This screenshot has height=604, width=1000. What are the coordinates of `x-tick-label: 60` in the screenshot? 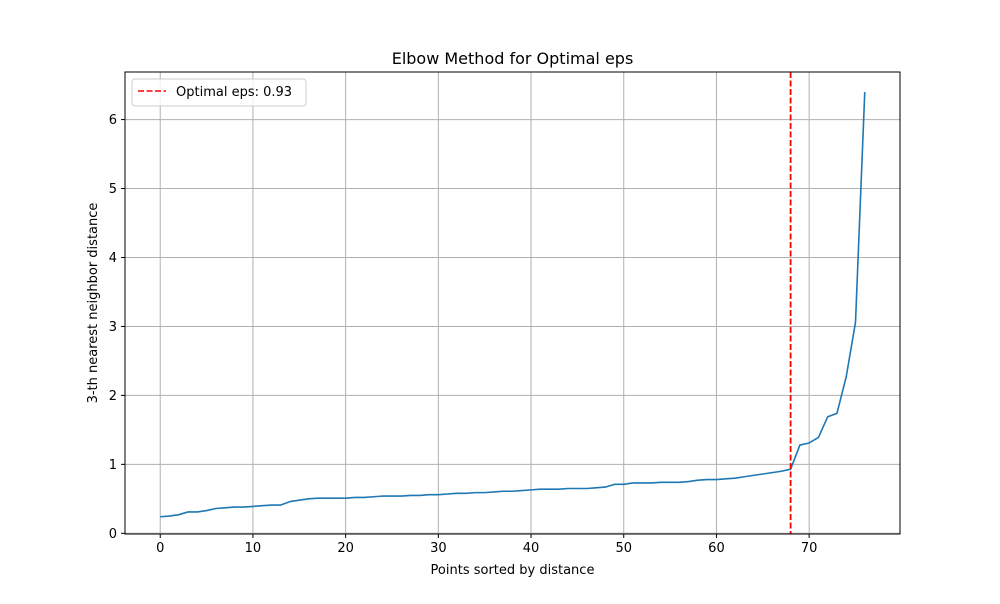 It's located at (716, 548).